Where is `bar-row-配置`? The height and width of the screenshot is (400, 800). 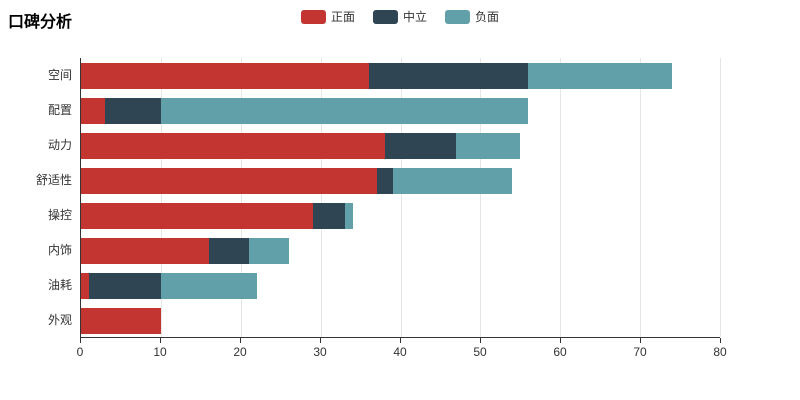
bar-row-配置 is located at coordinates (400, 110).